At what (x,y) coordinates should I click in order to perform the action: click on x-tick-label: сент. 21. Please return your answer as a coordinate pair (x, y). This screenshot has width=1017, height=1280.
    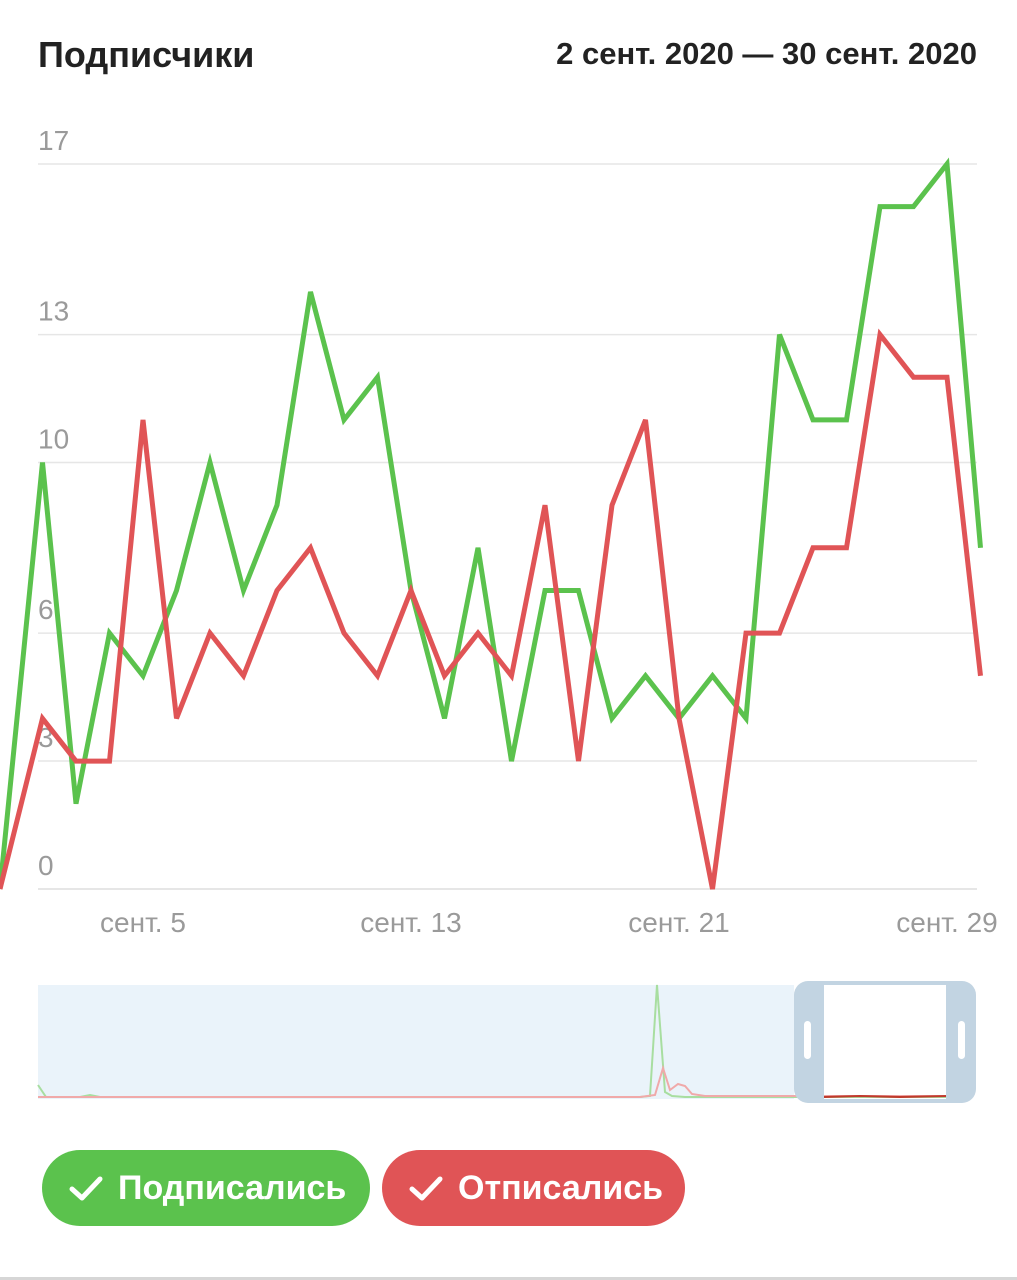
    Looking at the image, I should click on (678, 922).